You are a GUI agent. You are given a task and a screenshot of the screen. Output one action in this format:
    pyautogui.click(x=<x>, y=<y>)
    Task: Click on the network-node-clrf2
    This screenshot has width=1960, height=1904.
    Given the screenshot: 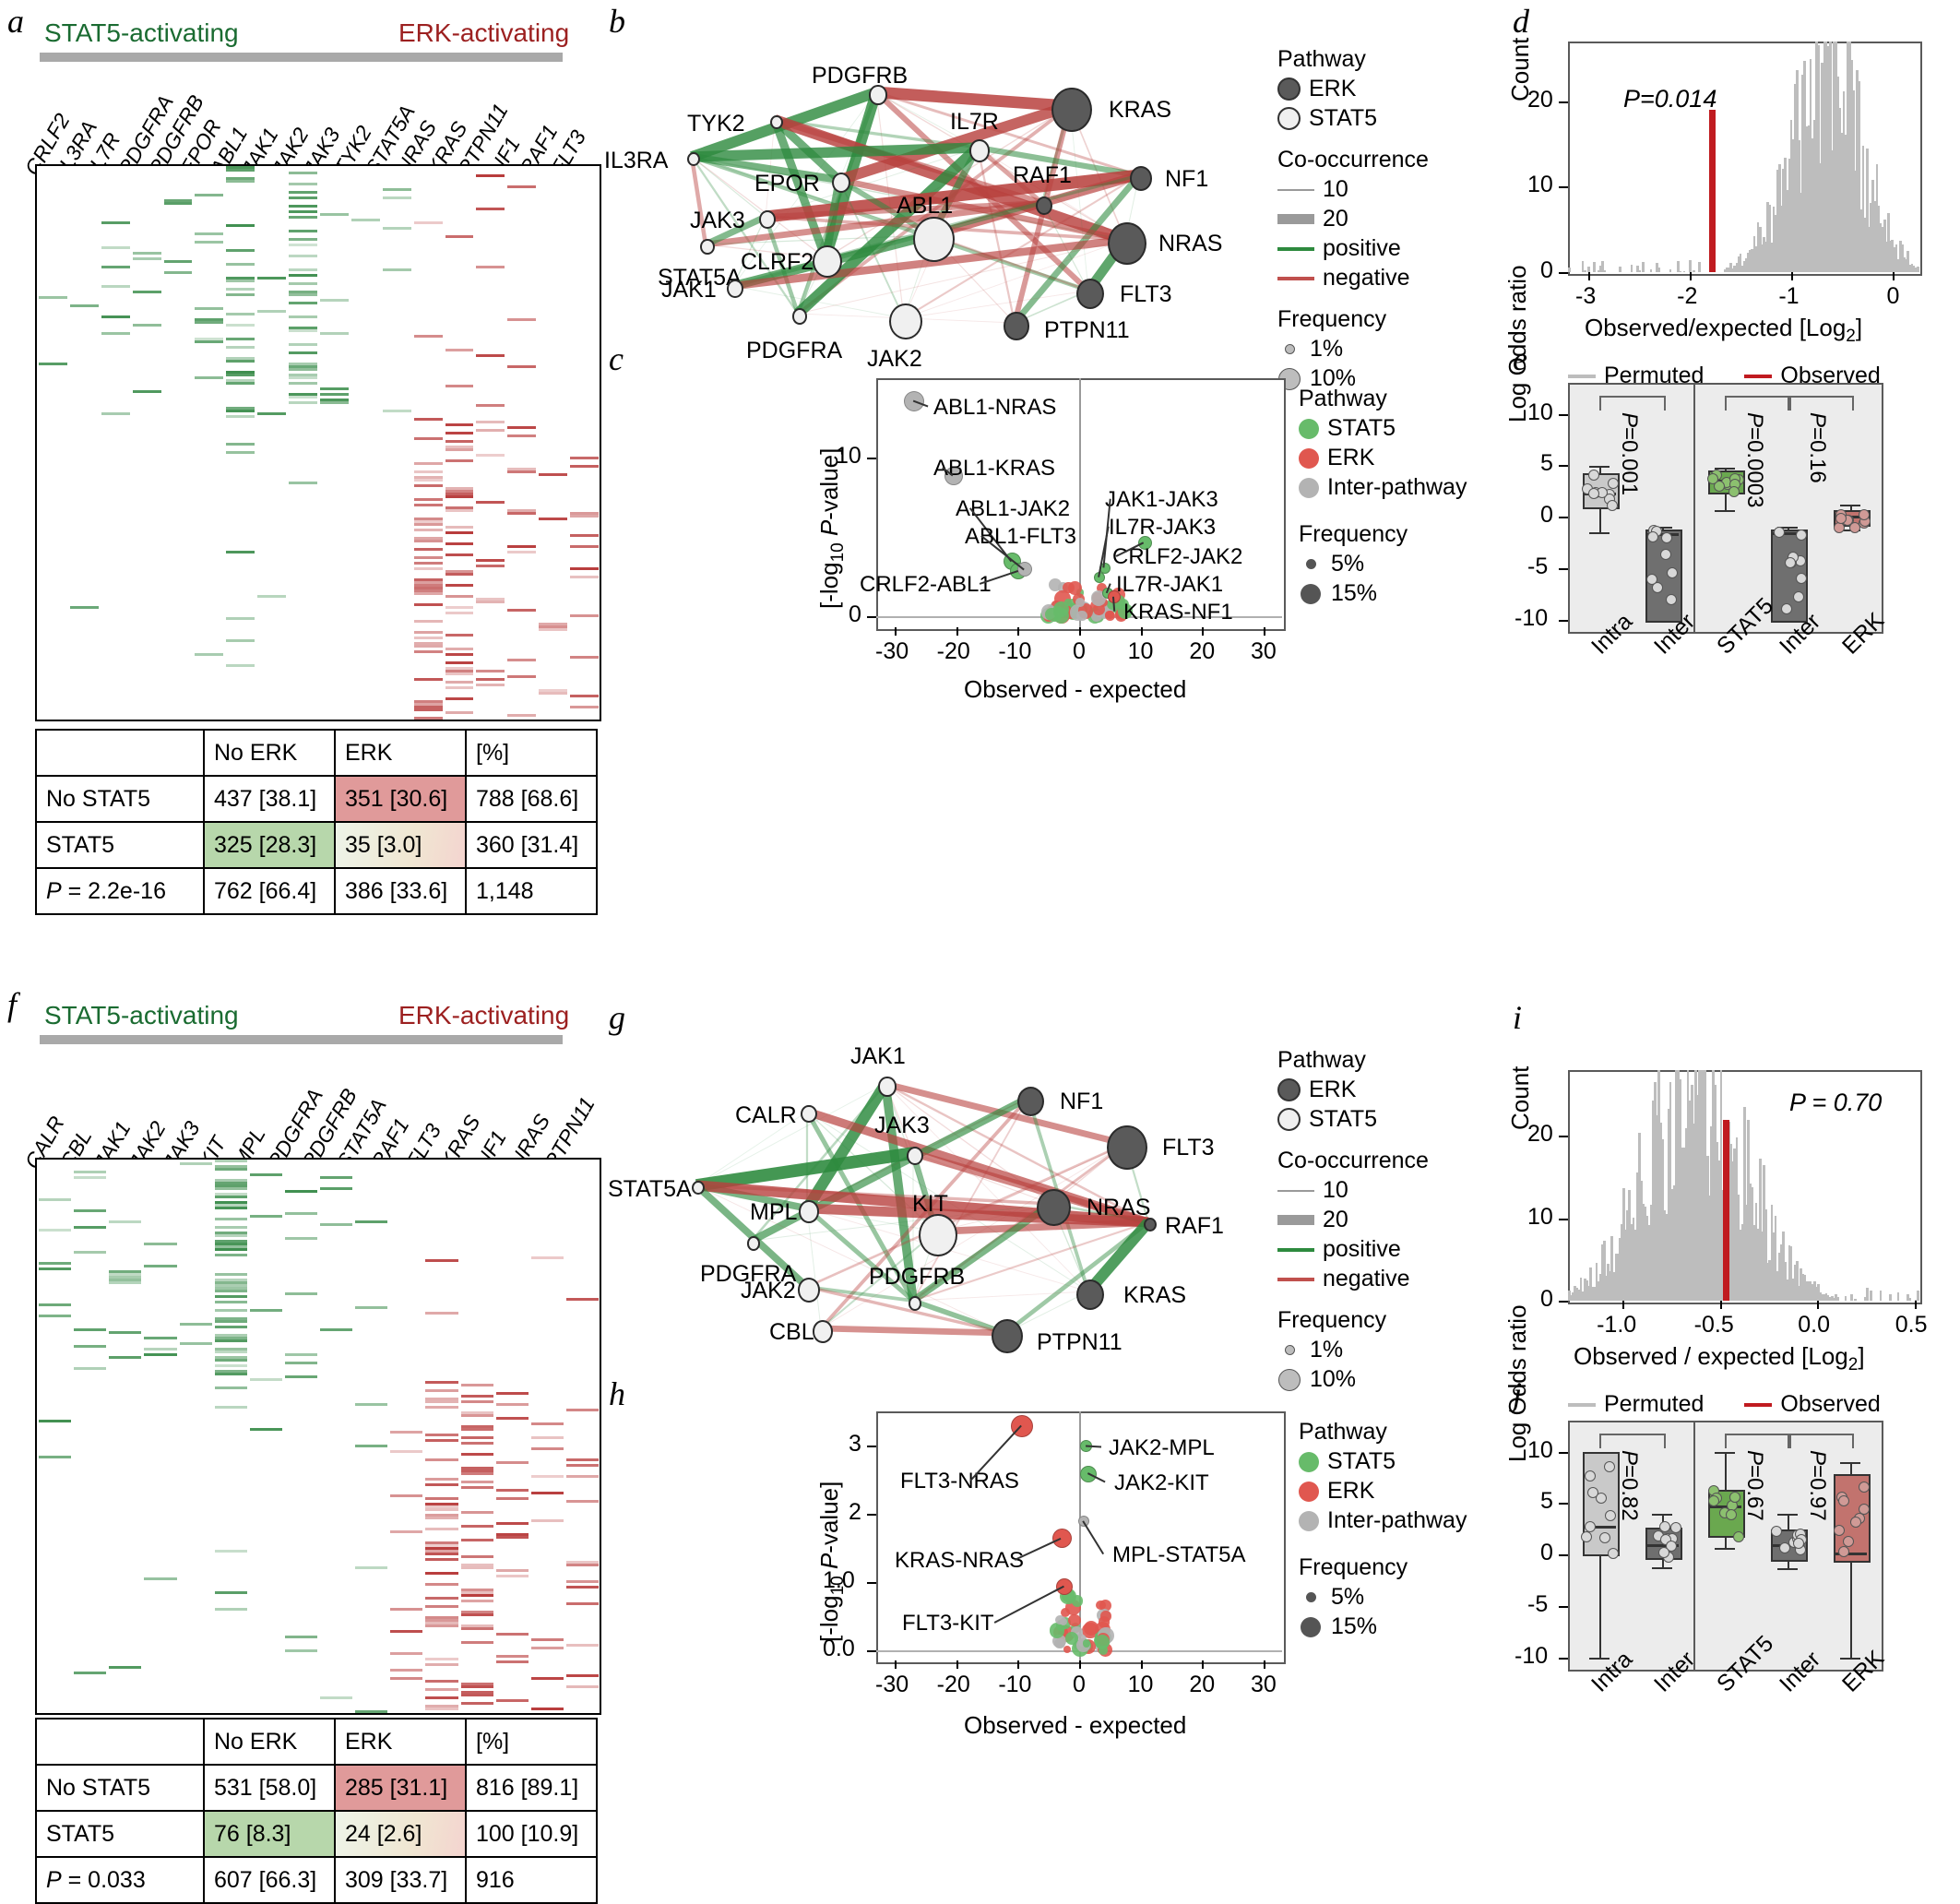 What is the action you would take?
    pyautogui.click(x=827, y=261)
    